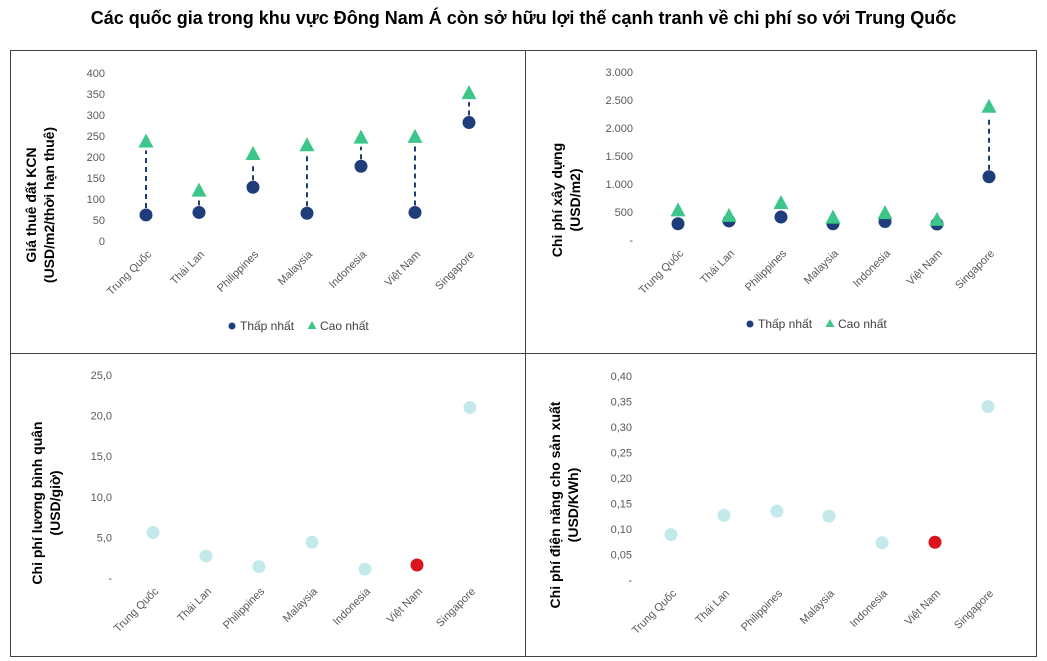 Image resolution: width=1047 pixels, height=661 pixels. Describe the element at coordinates (564, 504) in the screenshot. I see `y-axis-title: Chi phí điện năng cho sản xuất (USD/KWh)` at that location.